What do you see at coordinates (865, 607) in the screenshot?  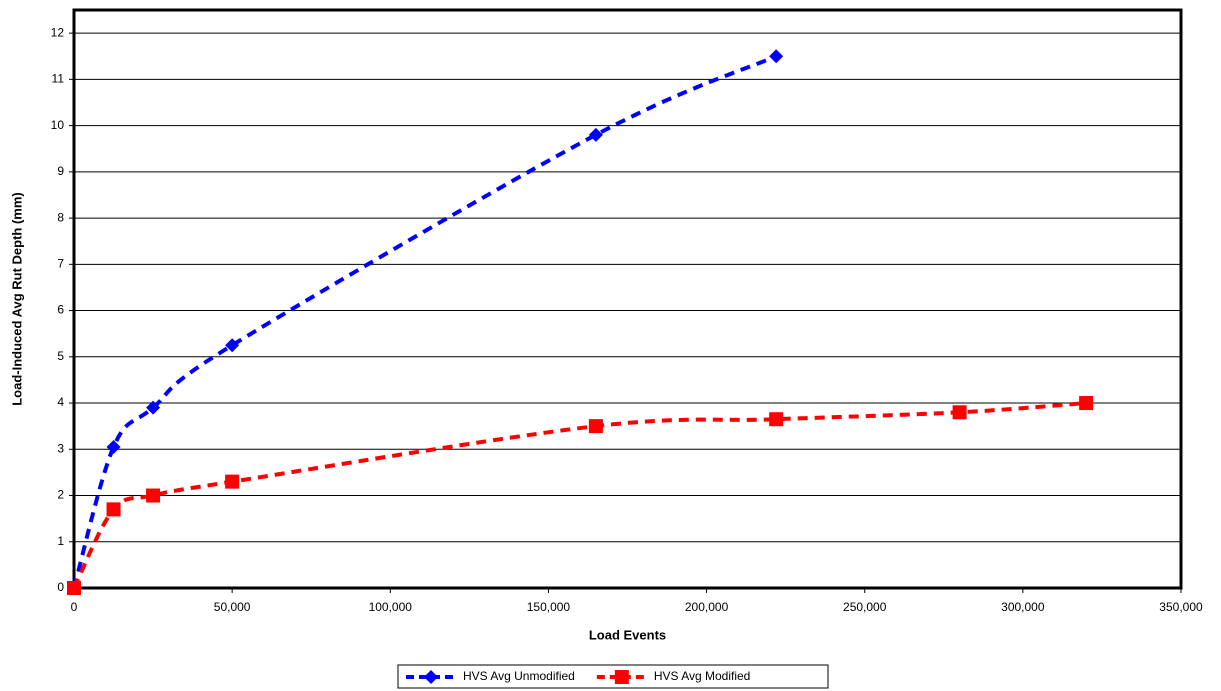 I see `x-tick-label: 250,000` at bounding box center [865, 607].